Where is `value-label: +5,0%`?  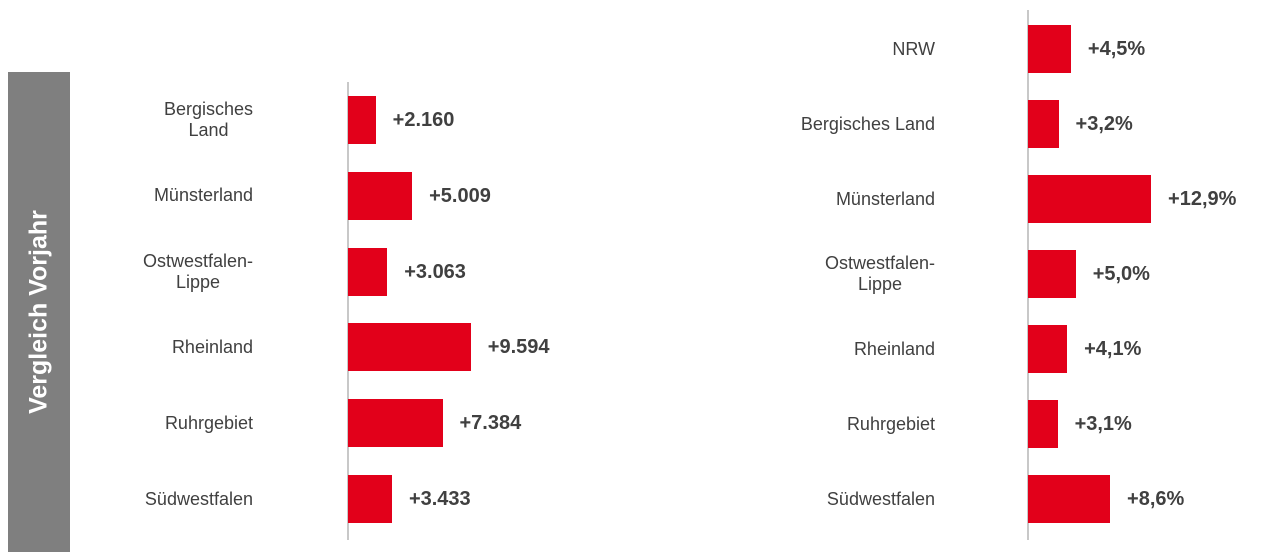 value-label: +5,0% is located at coordinates (1121, 274).